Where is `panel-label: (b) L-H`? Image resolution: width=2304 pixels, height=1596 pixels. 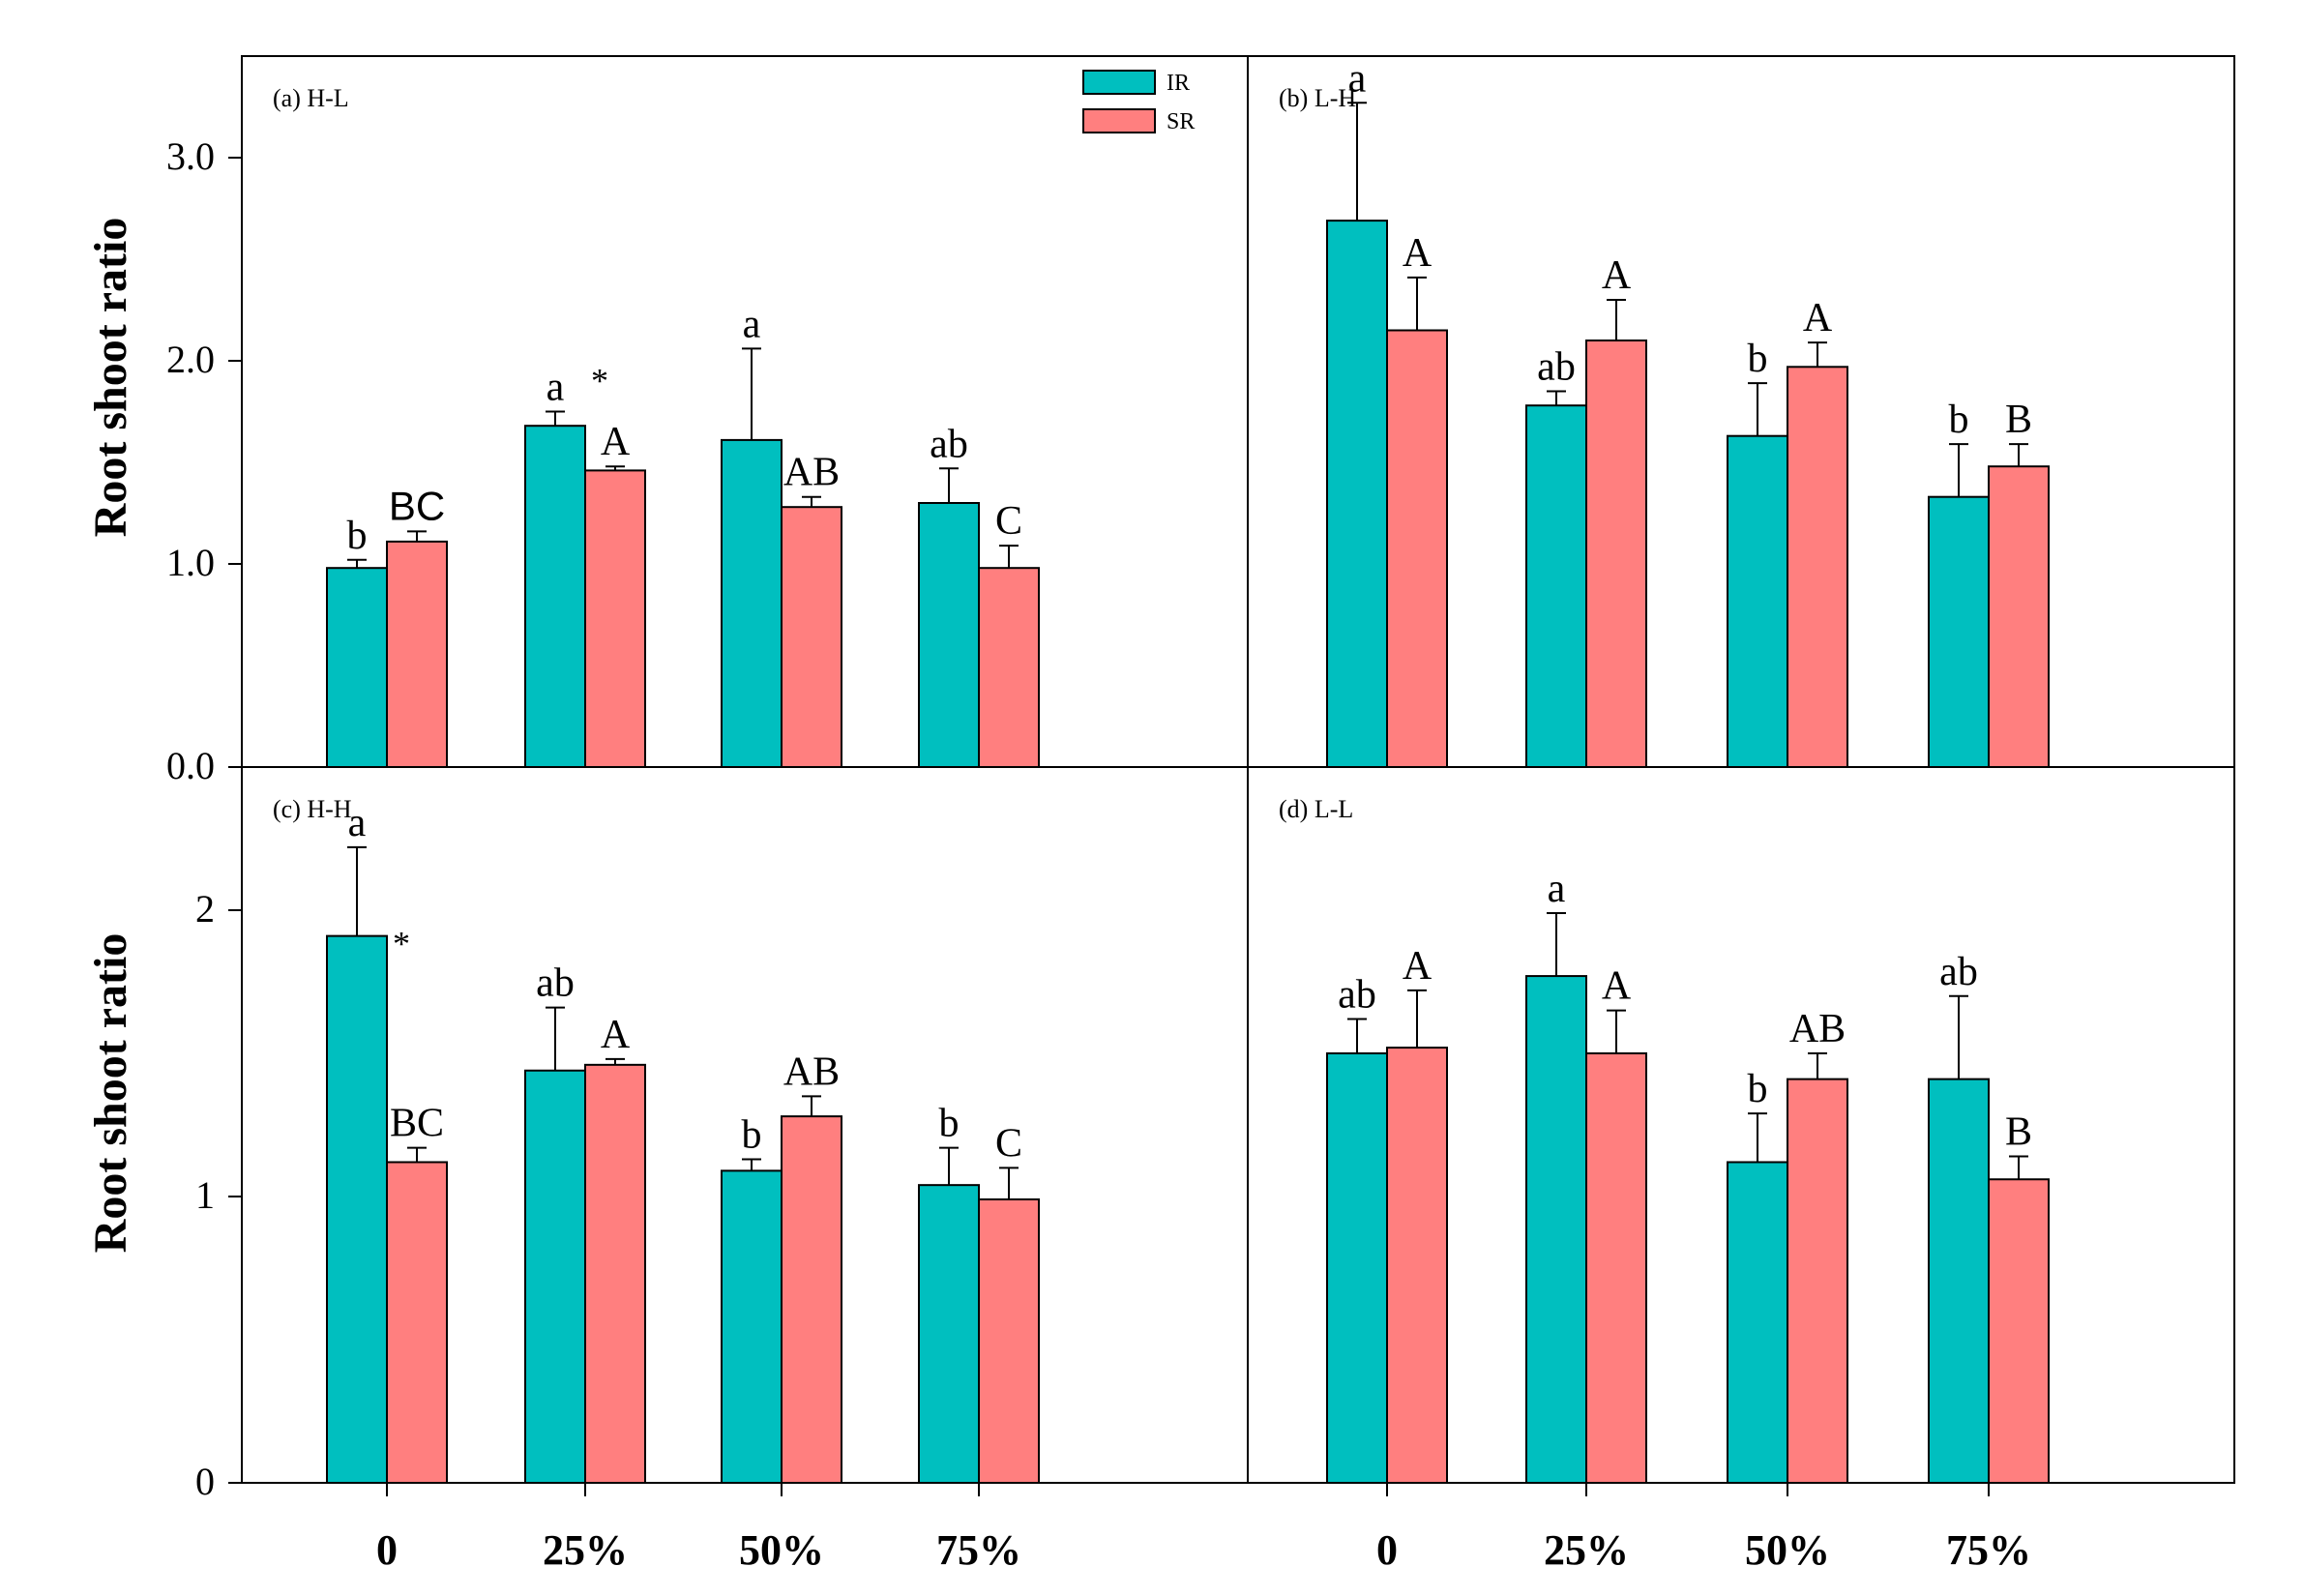
panel-label: (b) L-H is located at coordinates (1317, 98).